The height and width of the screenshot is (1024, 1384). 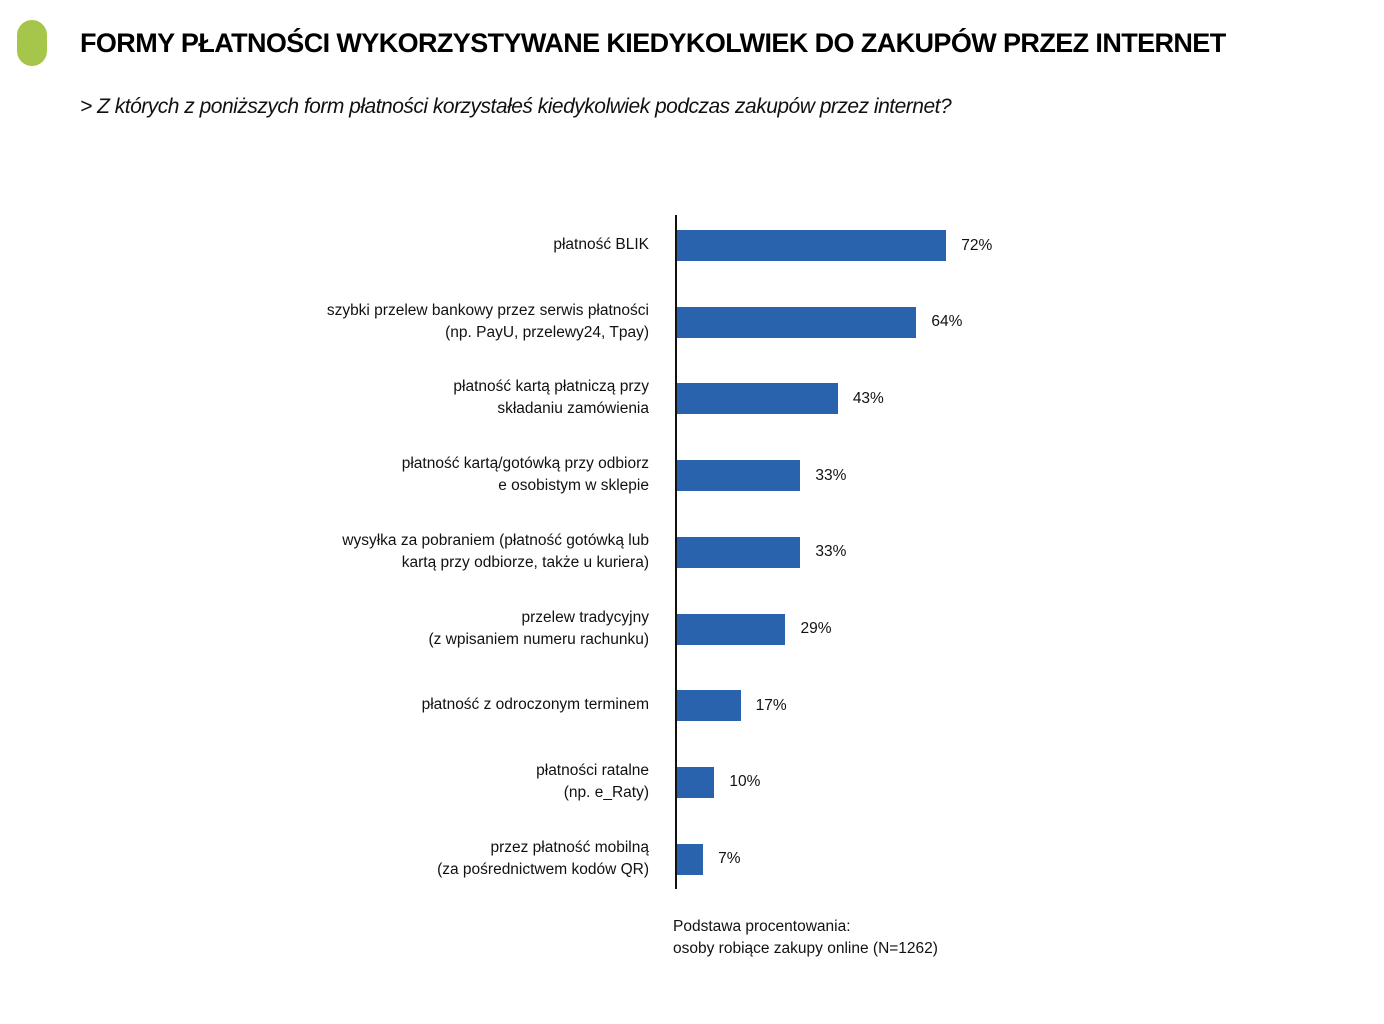 What do you see at coordinates (771, 705) in the screenshot?
I see `value-label: 17%` at bounding box center [771, 705].